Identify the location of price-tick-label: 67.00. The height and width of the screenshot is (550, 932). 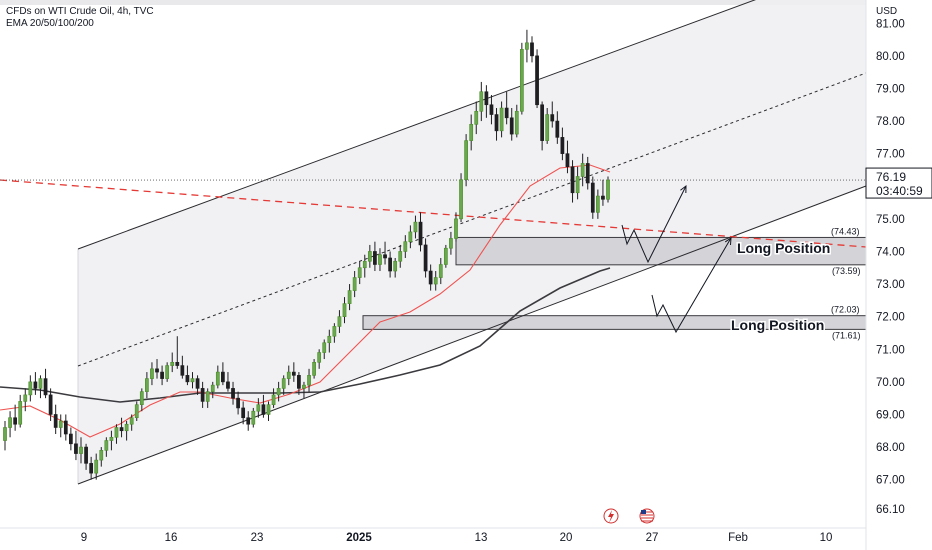
(890, 481).